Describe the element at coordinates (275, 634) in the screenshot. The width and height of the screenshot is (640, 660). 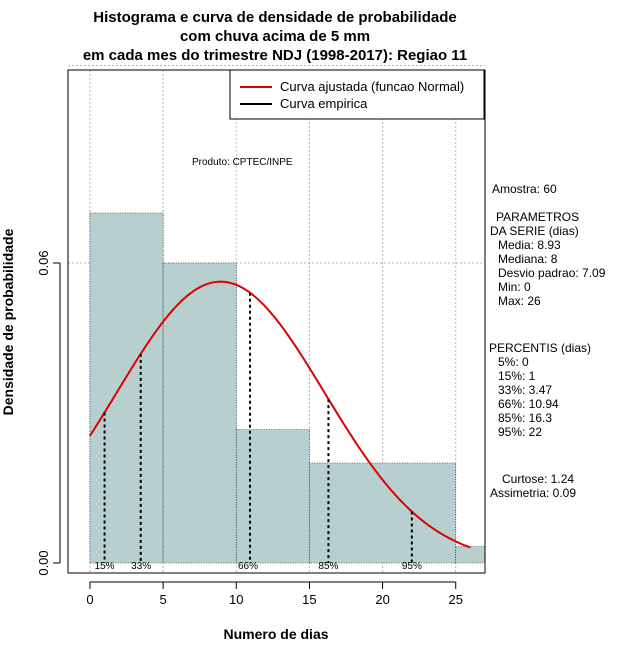
I see `x-axis-label: Numero de dias` at that location.